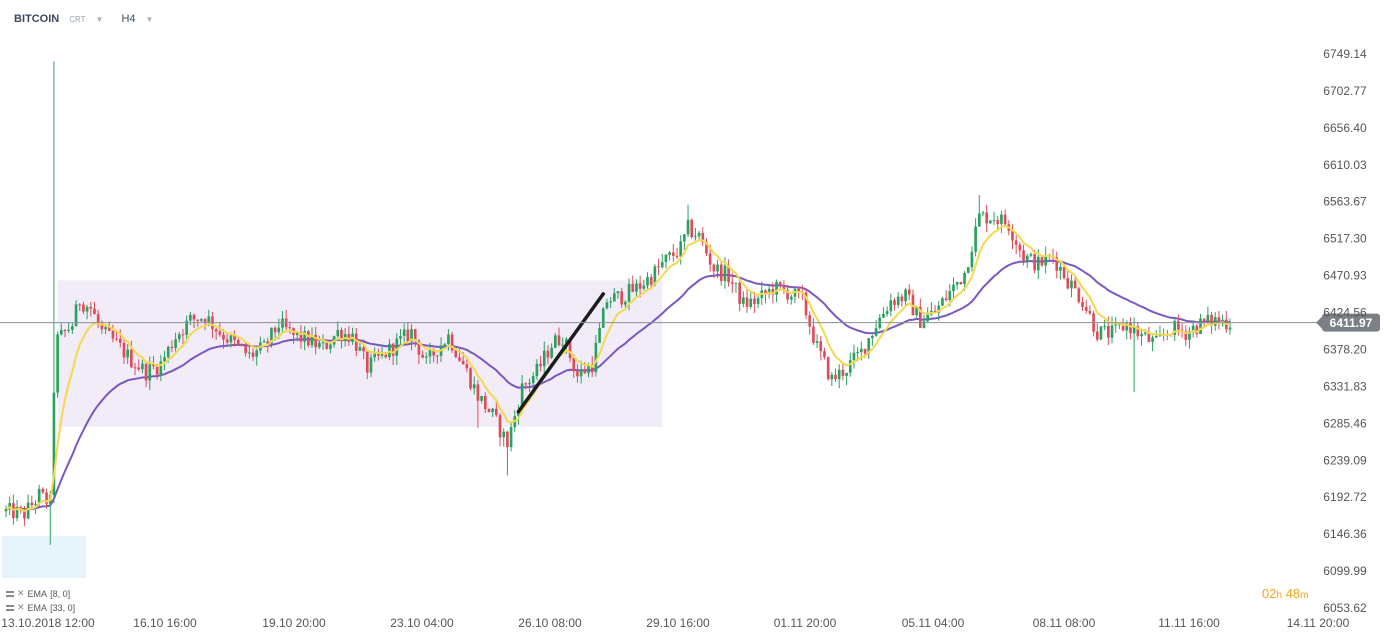 The width and height of the screenshot is (1389, 640). Describe the element at coordinates (1345, 54) in the screenshot. I see `y-tick-label: 6749.14` at that location.